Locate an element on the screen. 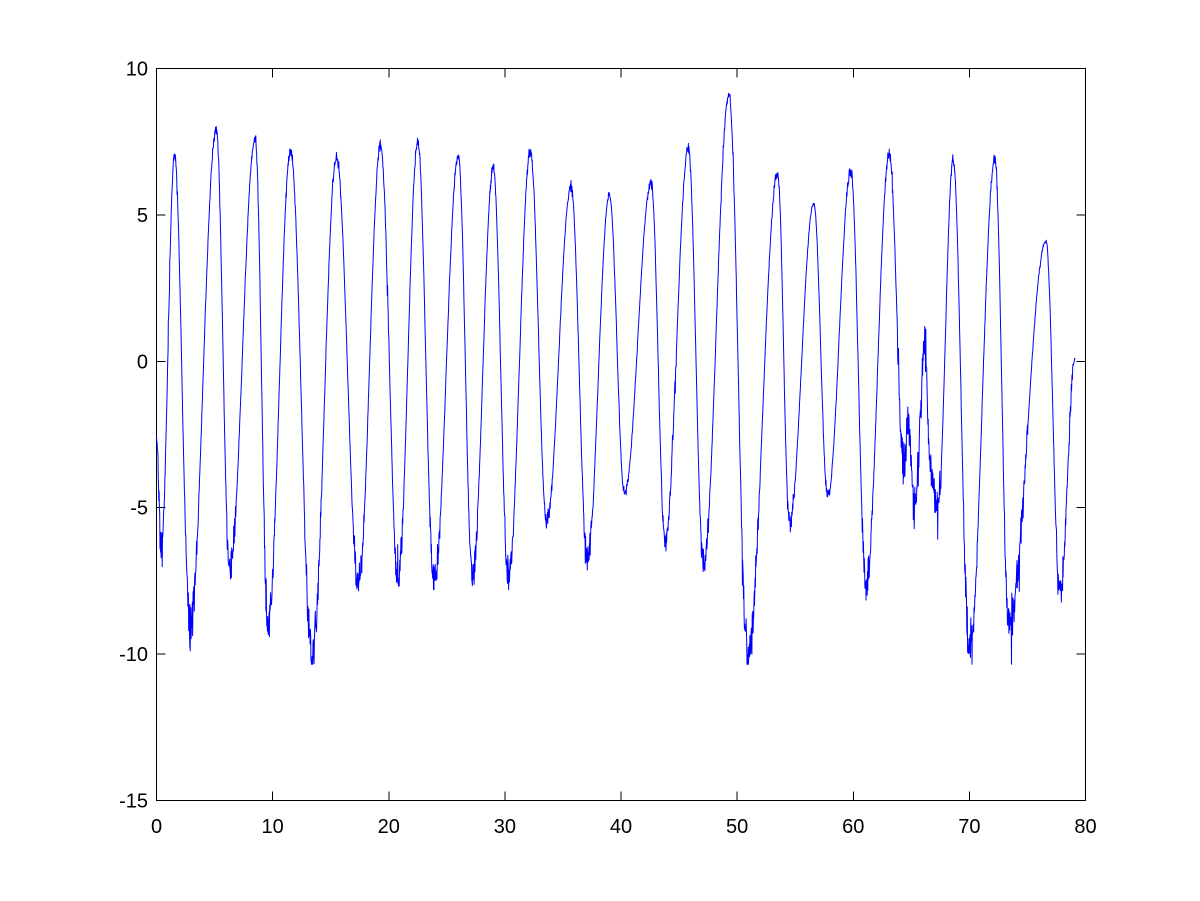 This screenshot has height=901, width=1200. y-tick-label: 0 is located at coordinates (142, 362).